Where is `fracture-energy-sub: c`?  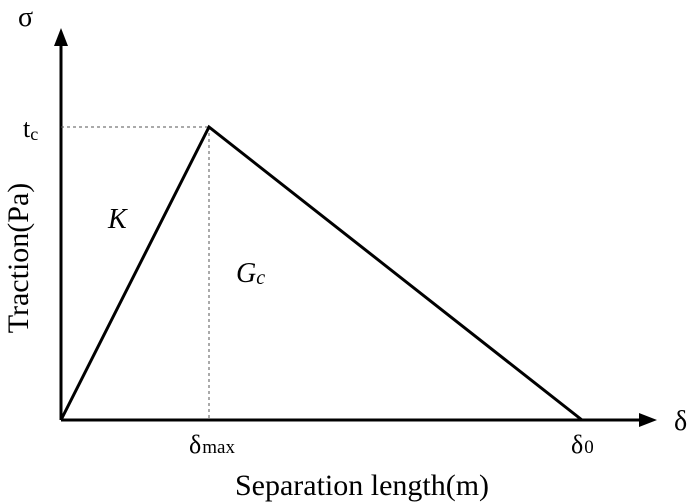 fracture-energy-sub: c is located at coordinates (260, 278).